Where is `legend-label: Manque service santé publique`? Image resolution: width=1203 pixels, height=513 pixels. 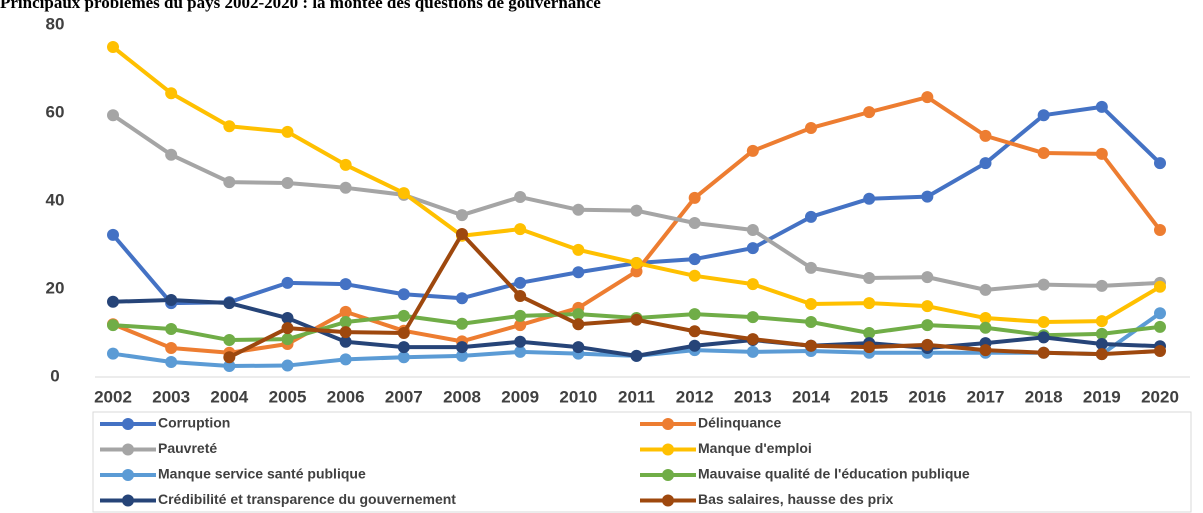
legend-label: Manque service santé publique is located at coordinates (262, 474).